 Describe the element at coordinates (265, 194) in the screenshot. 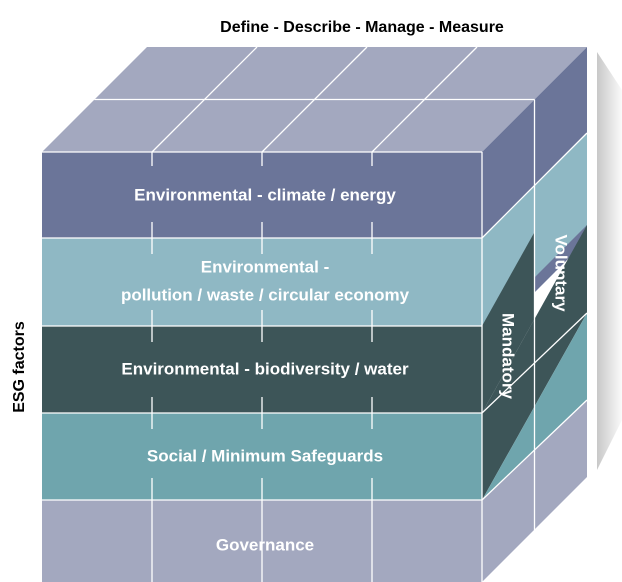

I see `layer-label: Environmental - climate / energy` at that location.